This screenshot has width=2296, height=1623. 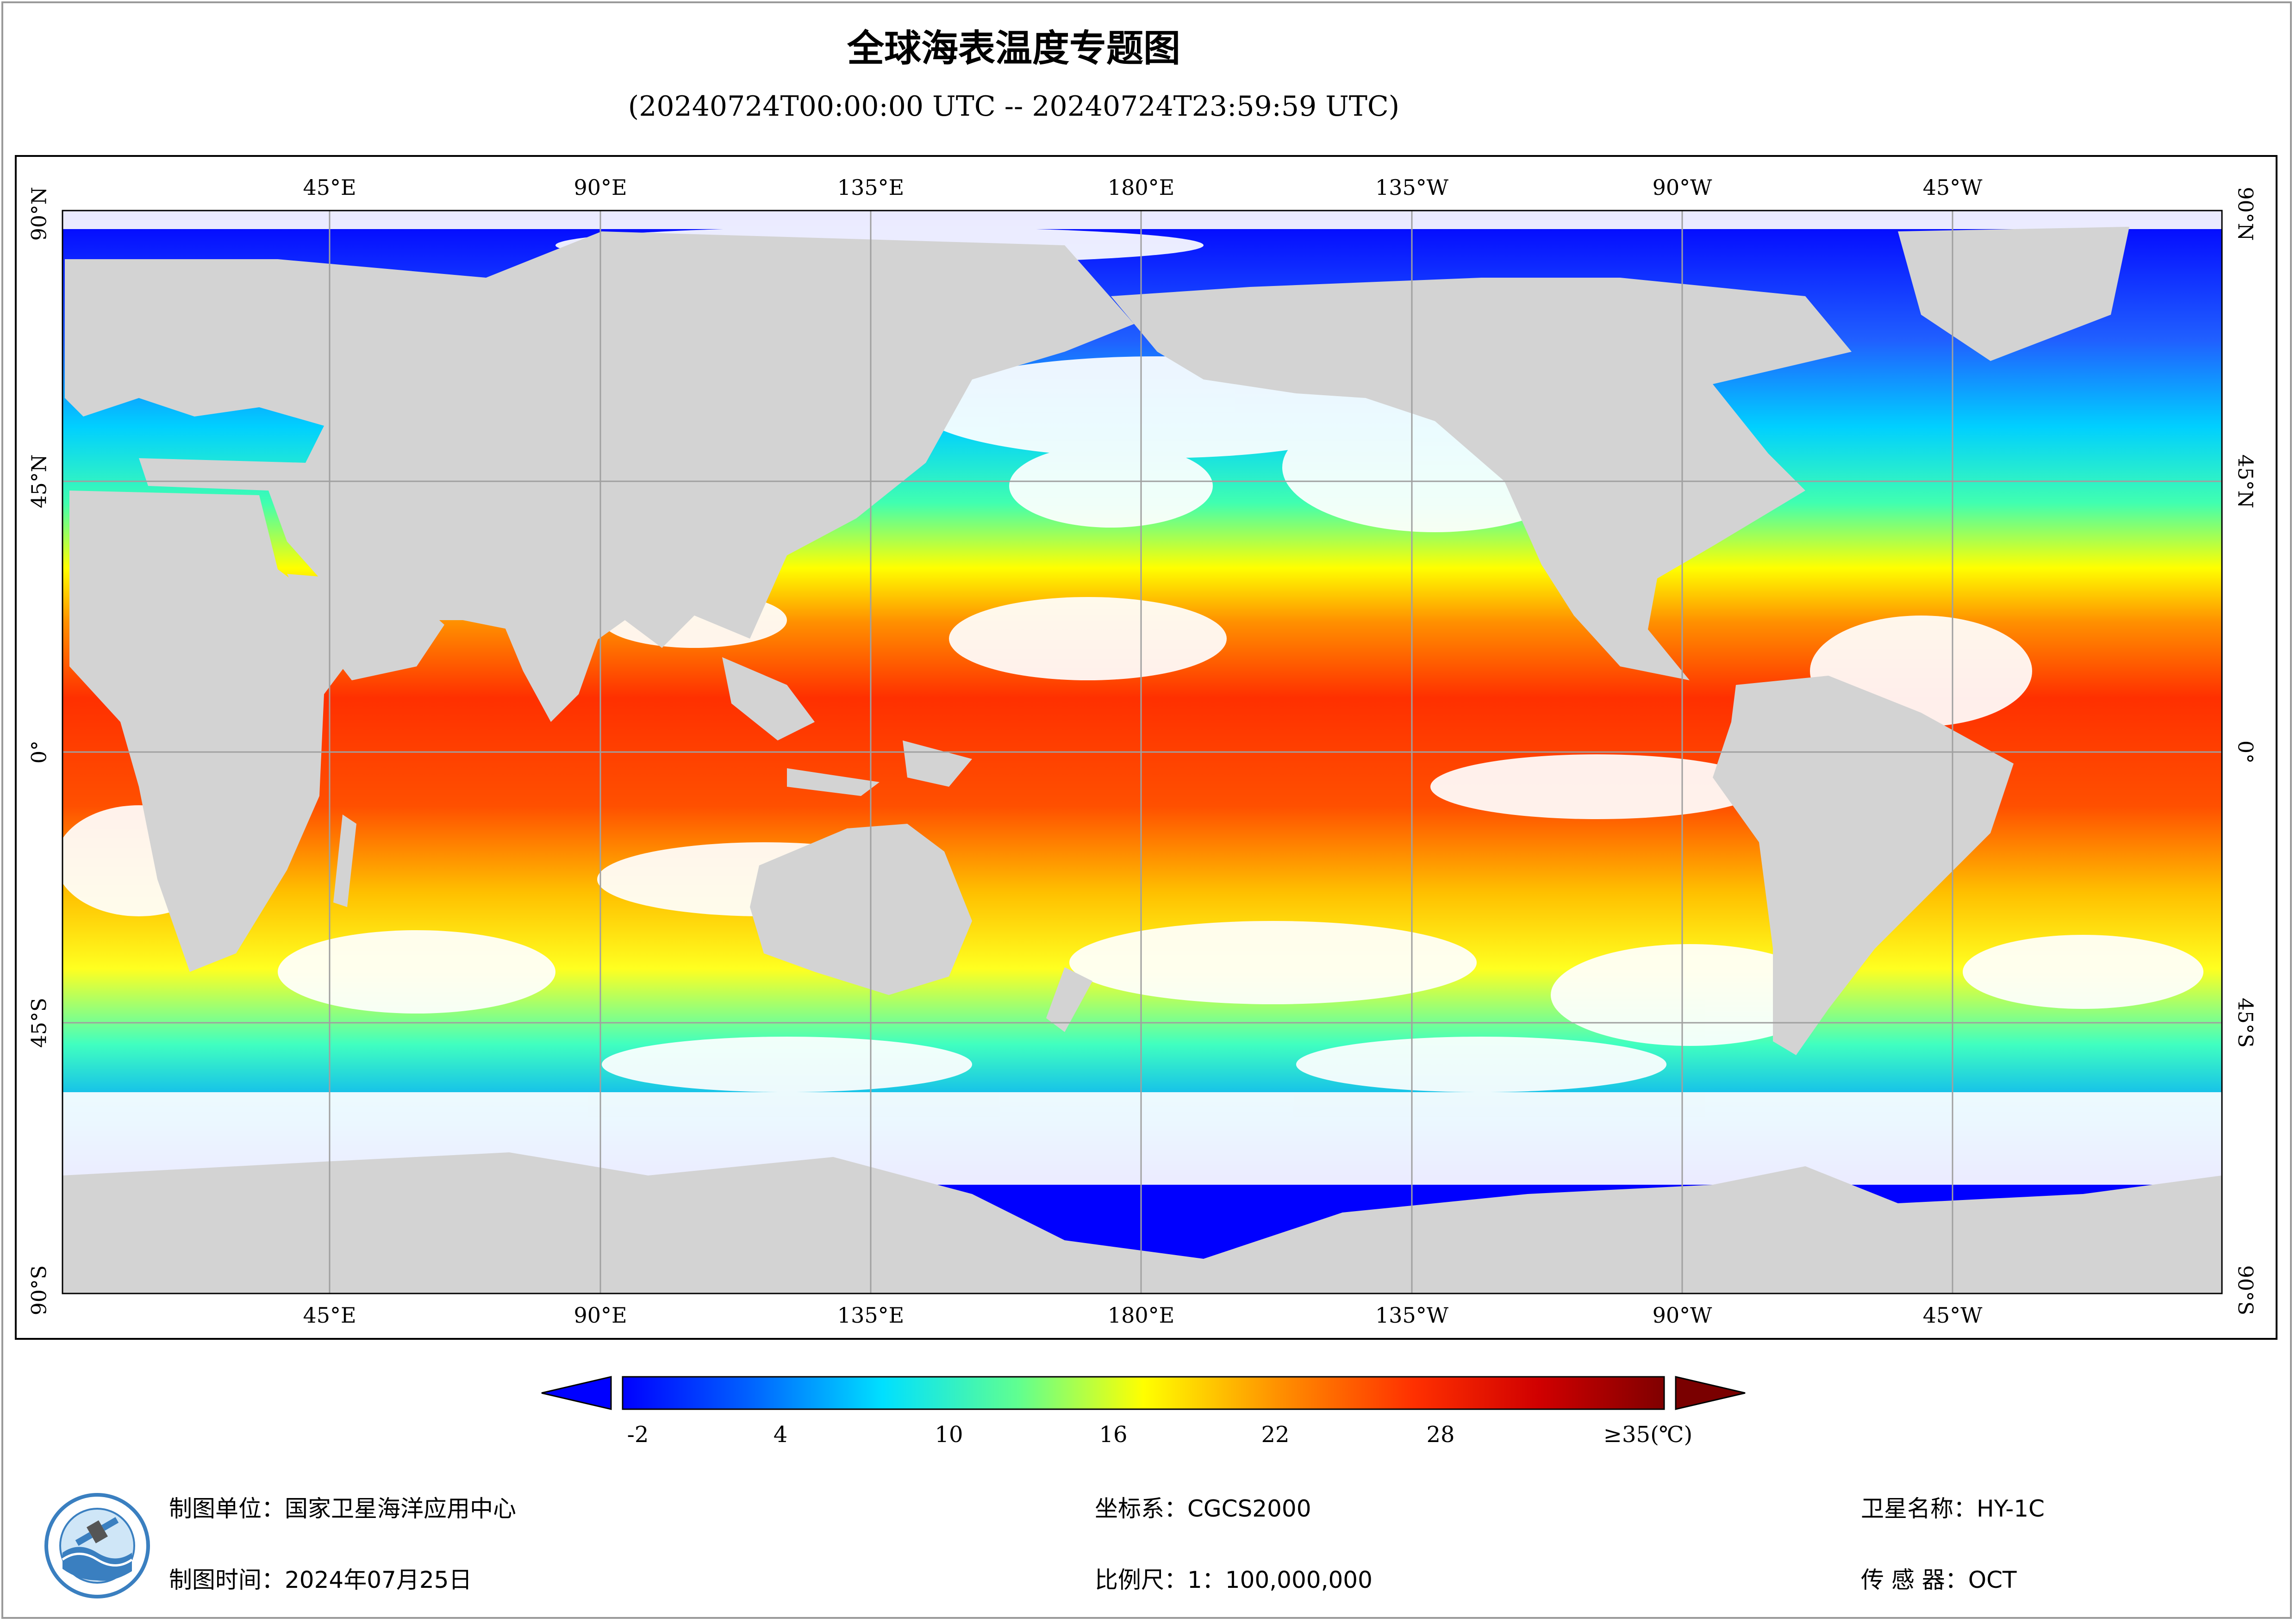 I want to click on legend-overflow-arrow, so click(x=1710, y=1393).